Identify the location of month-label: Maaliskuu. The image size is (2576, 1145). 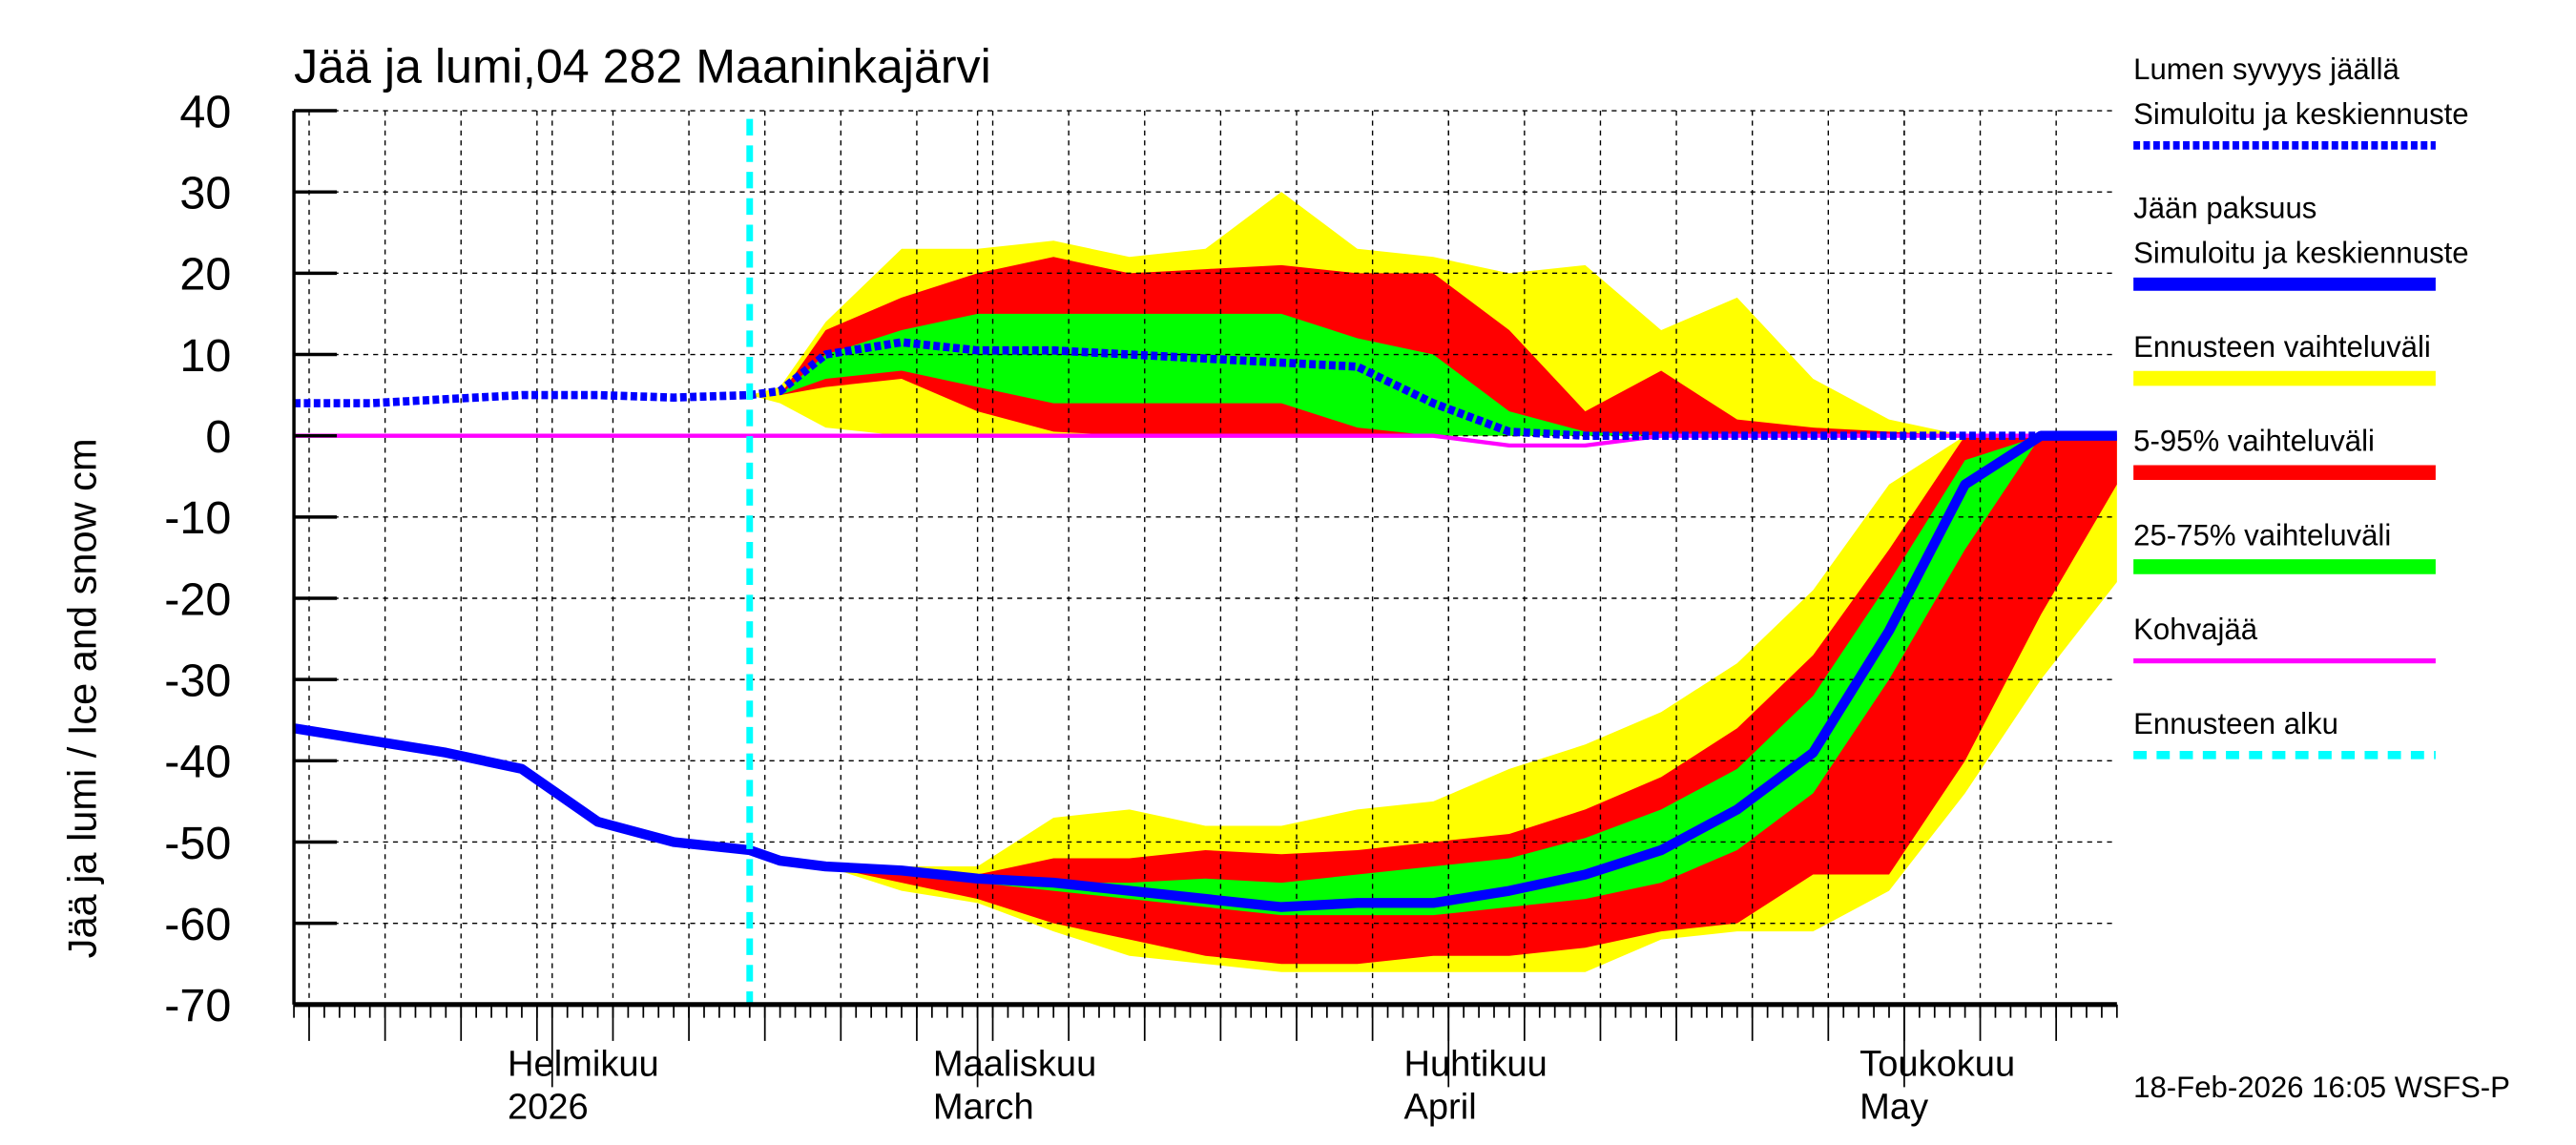
(1014, 1064).